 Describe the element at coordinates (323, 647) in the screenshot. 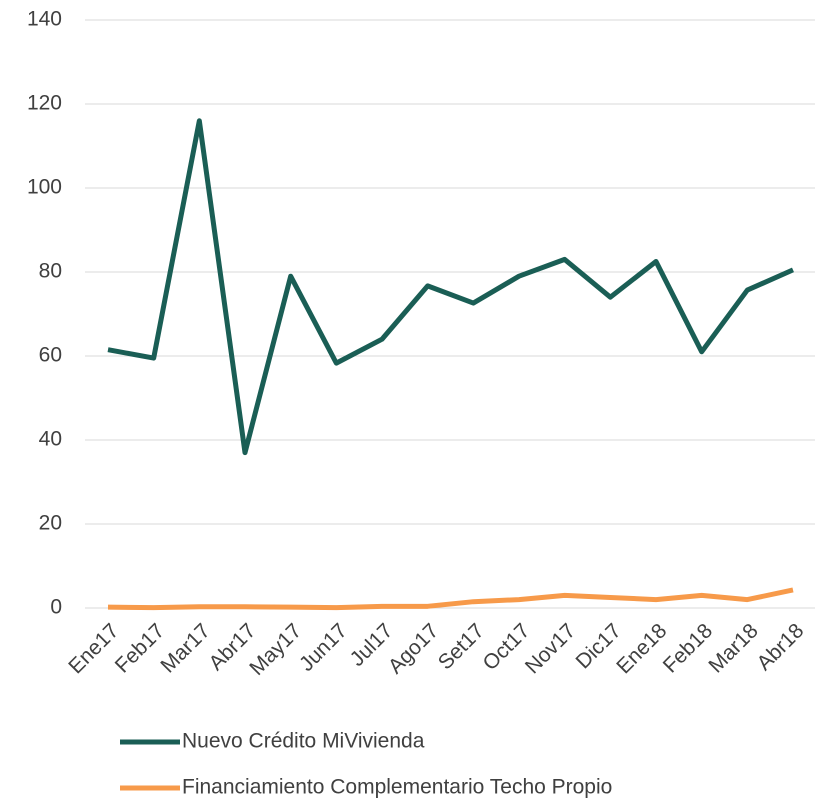

I see `x-tick-label: Jun17` at that location.